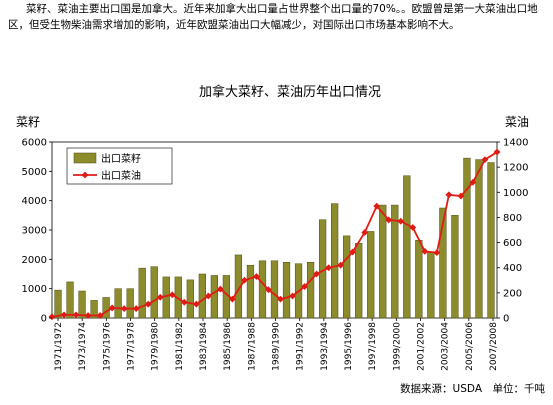  What do you see at coordinates (290, 92) in the screenshot?
I see `chart-title: 加拿大菜籽、菜油历年出口情况` at bounding box center [290, 92].